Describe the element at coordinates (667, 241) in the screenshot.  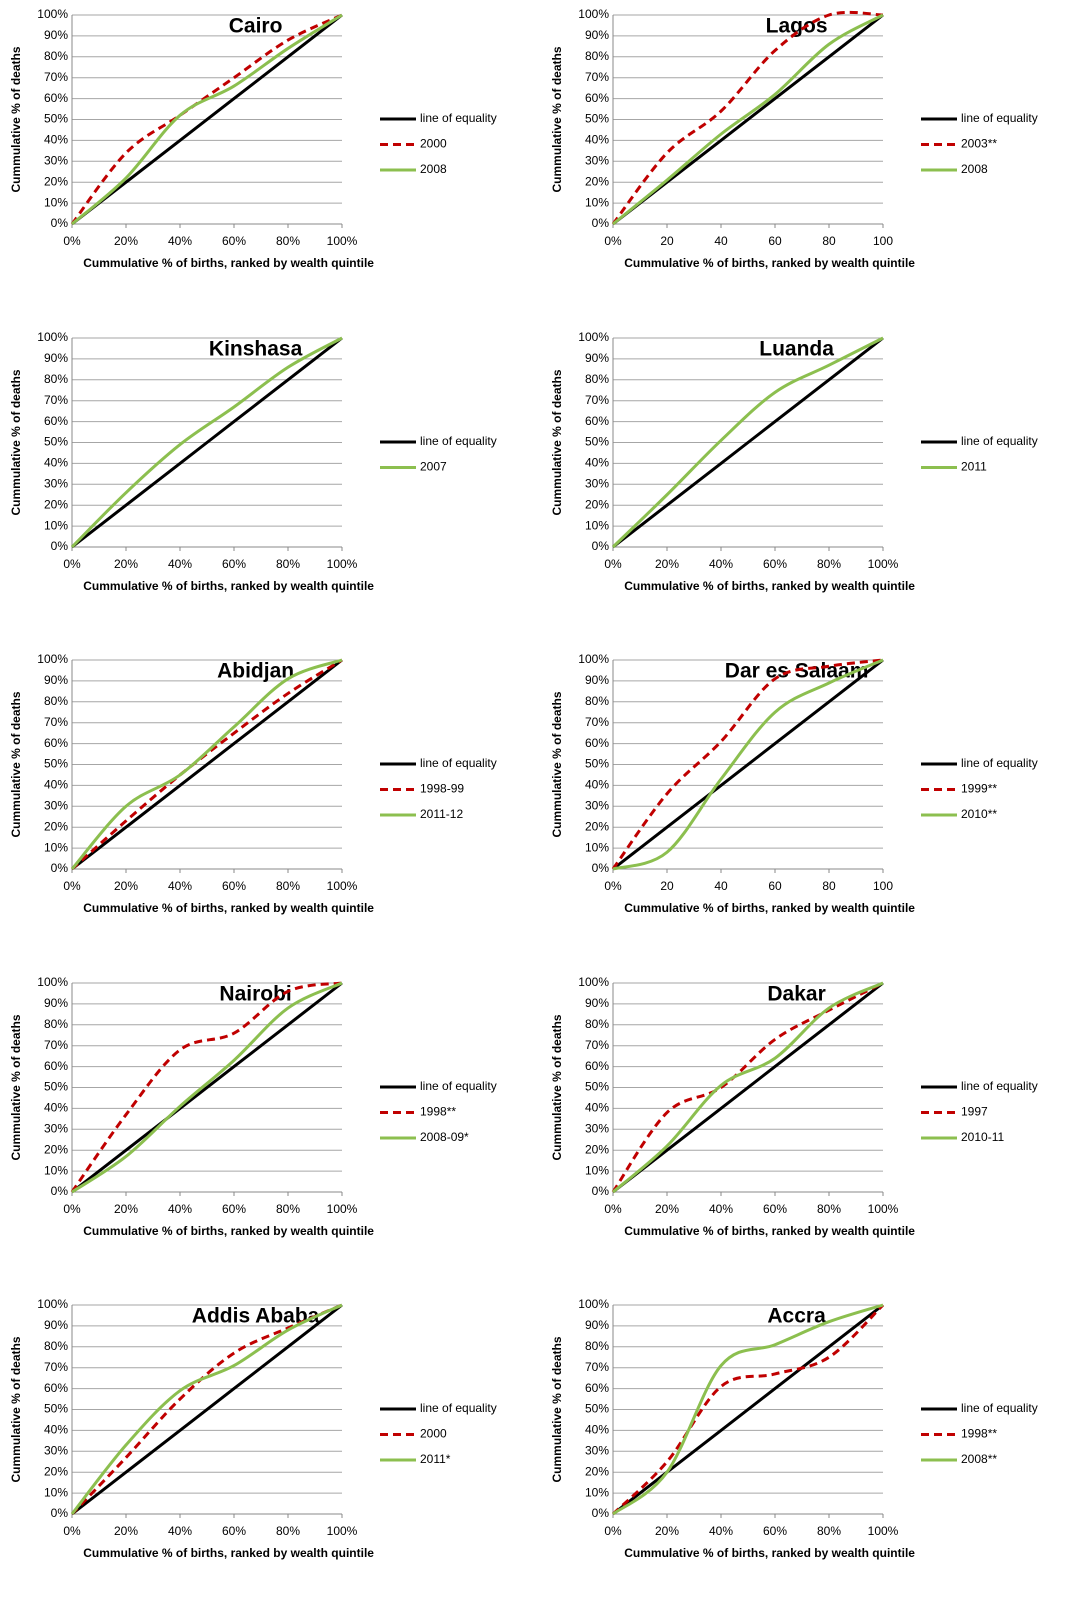
I see `x-tick-label: 20` at that location.